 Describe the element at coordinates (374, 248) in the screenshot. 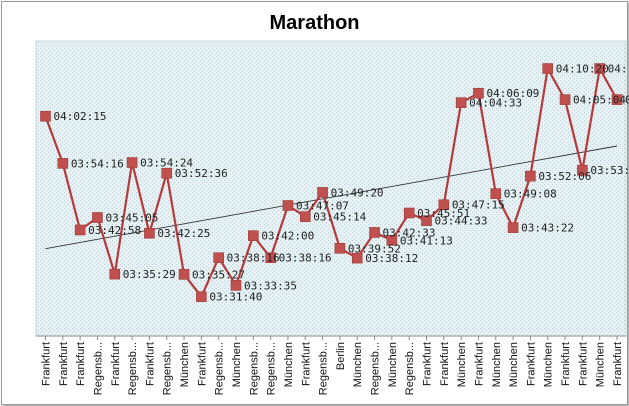

I see `data-label: 03:39:52` at that location.